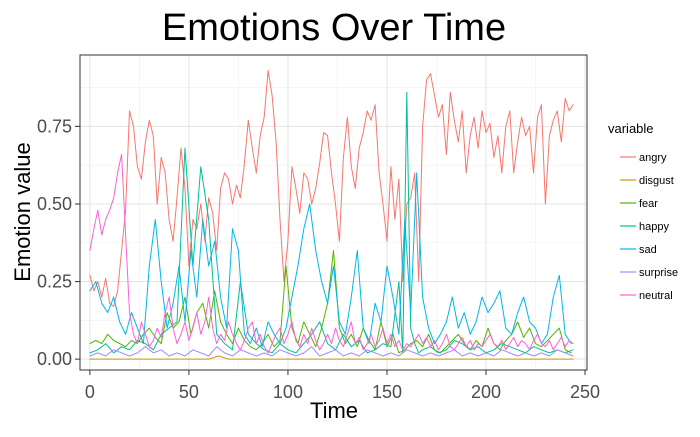 Image resolution: width=700 pixels, height=437 pixels. What do you see at coordinates (334, 410) in the screenshot?
I see `x-axis-label: Time` at bounding box center [334, 410].